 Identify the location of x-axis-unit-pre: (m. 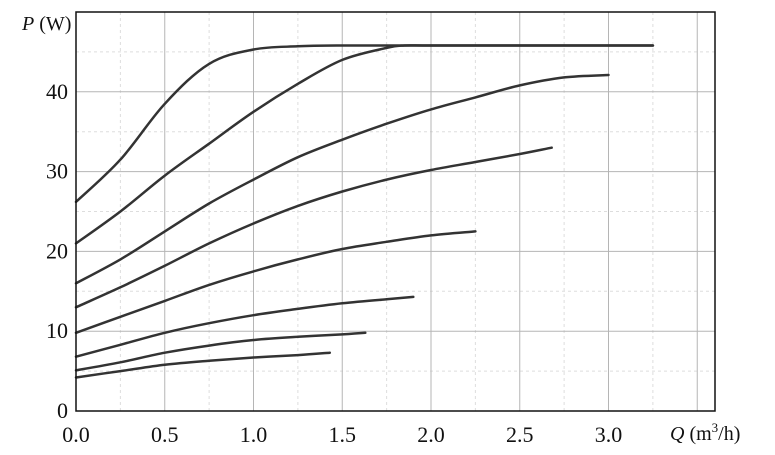
(698, 434).